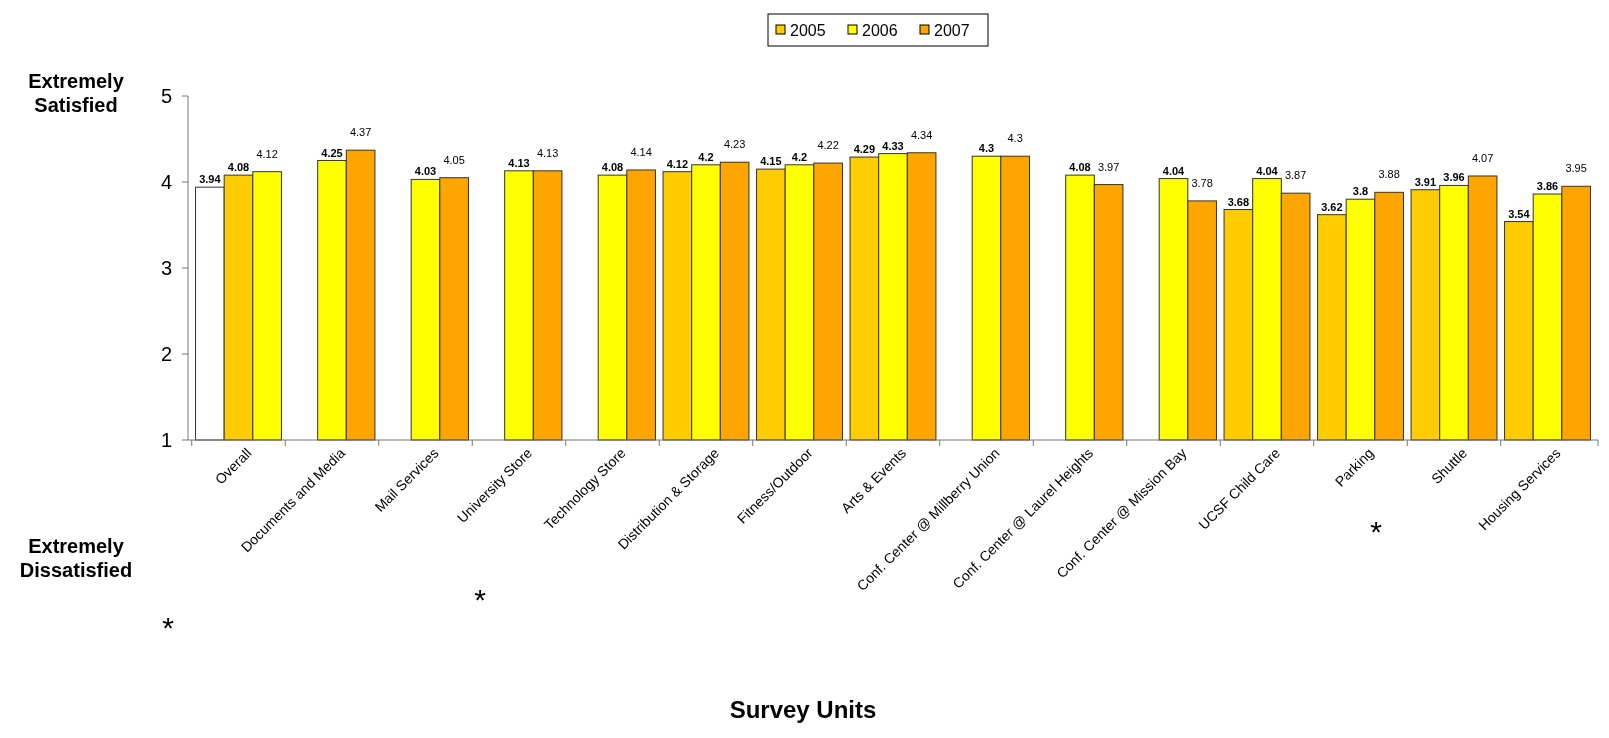  What do you see at coordinates (734, 144) in the screenshot?
I see `data-label: 4.23` at bounding box center [734, 144].